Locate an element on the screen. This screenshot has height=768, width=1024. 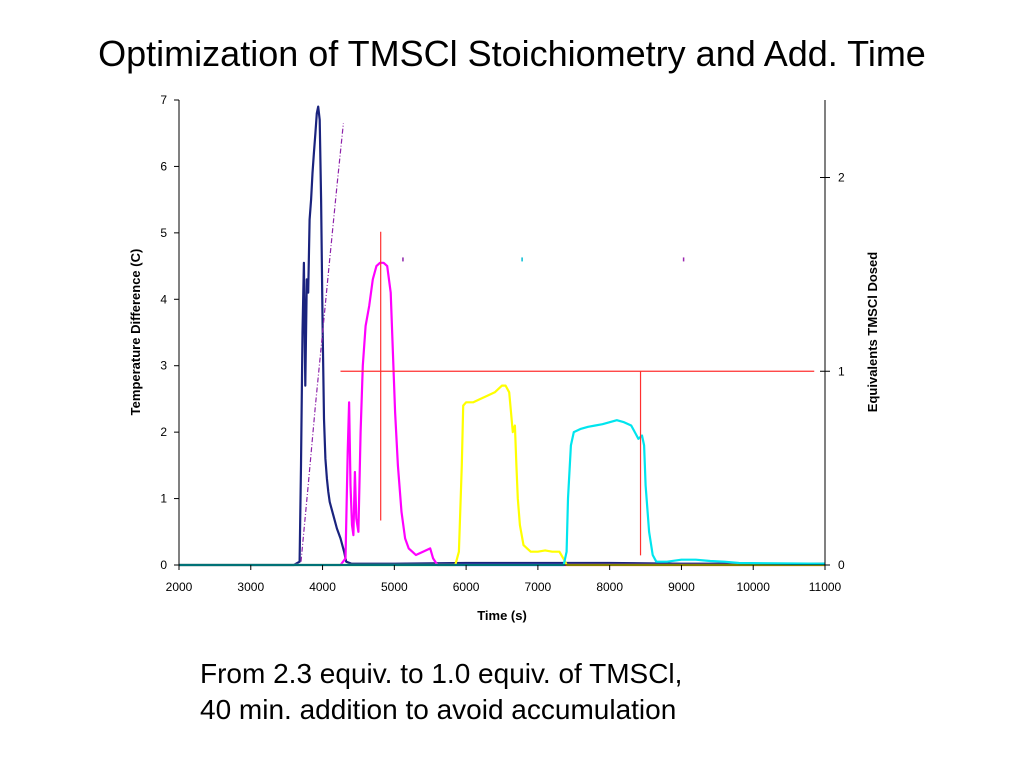
x-tick-label: 2000 is located at coordinates (179, 587).